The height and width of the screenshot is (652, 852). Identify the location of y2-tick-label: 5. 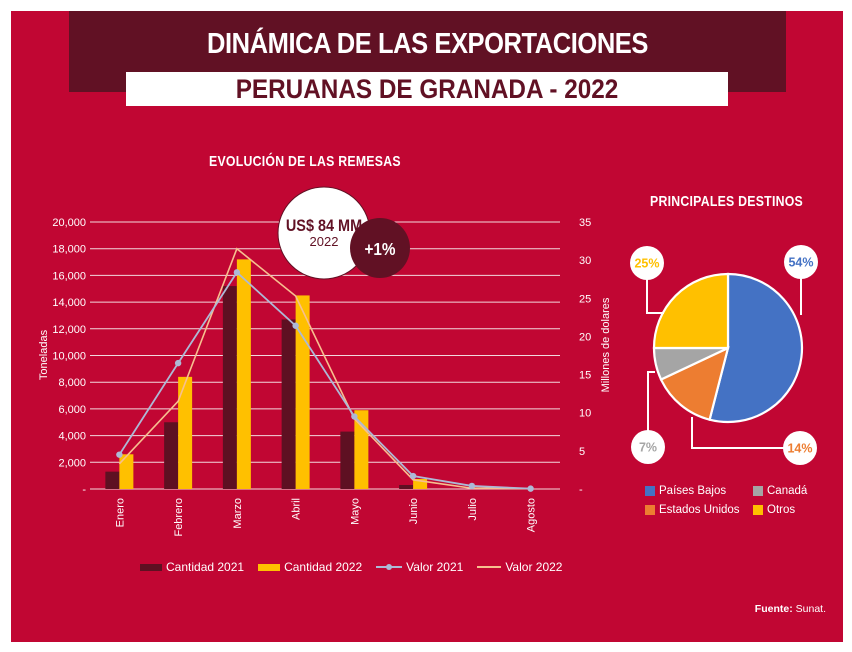
(582, 452).